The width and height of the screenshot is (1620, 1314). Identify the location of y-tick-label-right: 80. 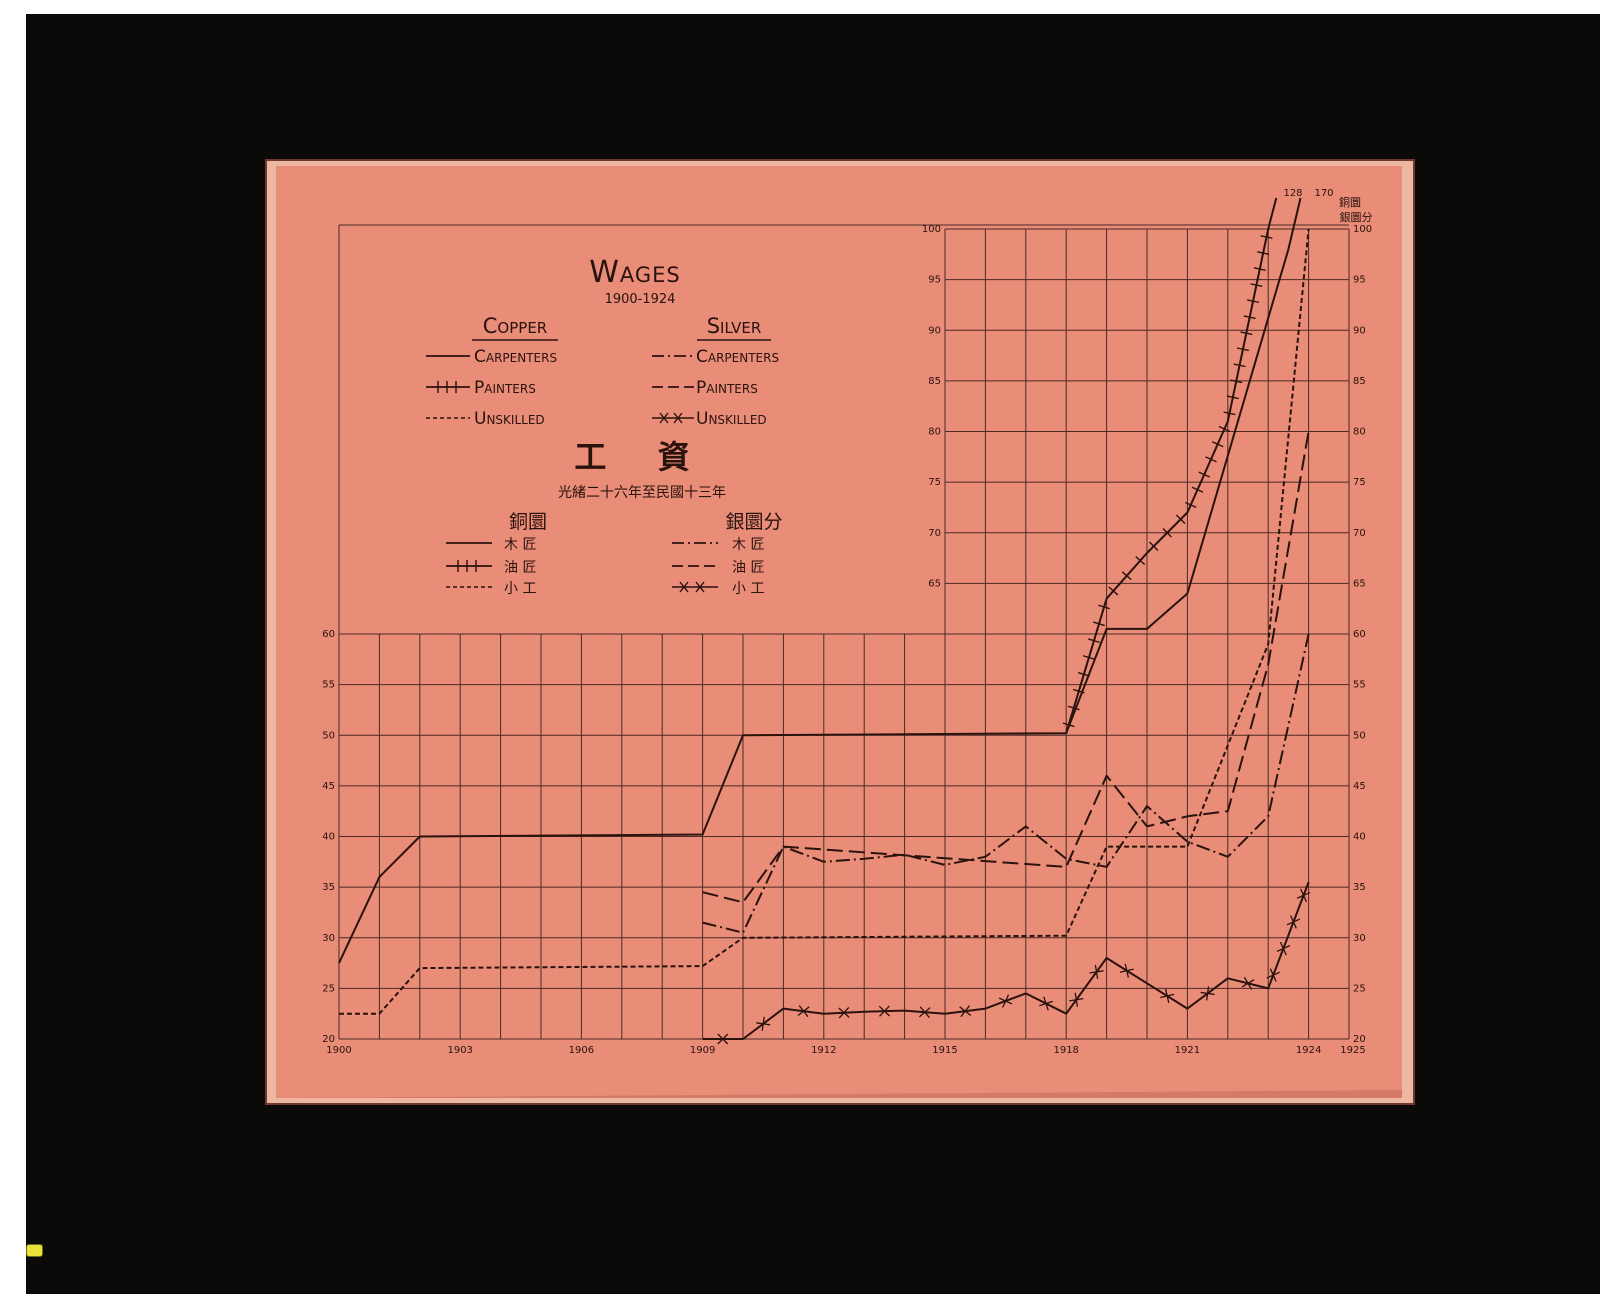
(1359, 432).